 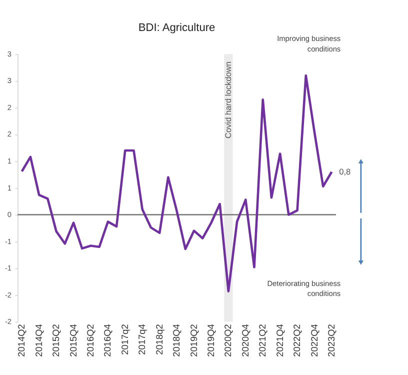 What do you see at coordinates (90, 340) in the screenshot?
I see `x-tick-label: 2016Q2` at bounding box center [90, 340].